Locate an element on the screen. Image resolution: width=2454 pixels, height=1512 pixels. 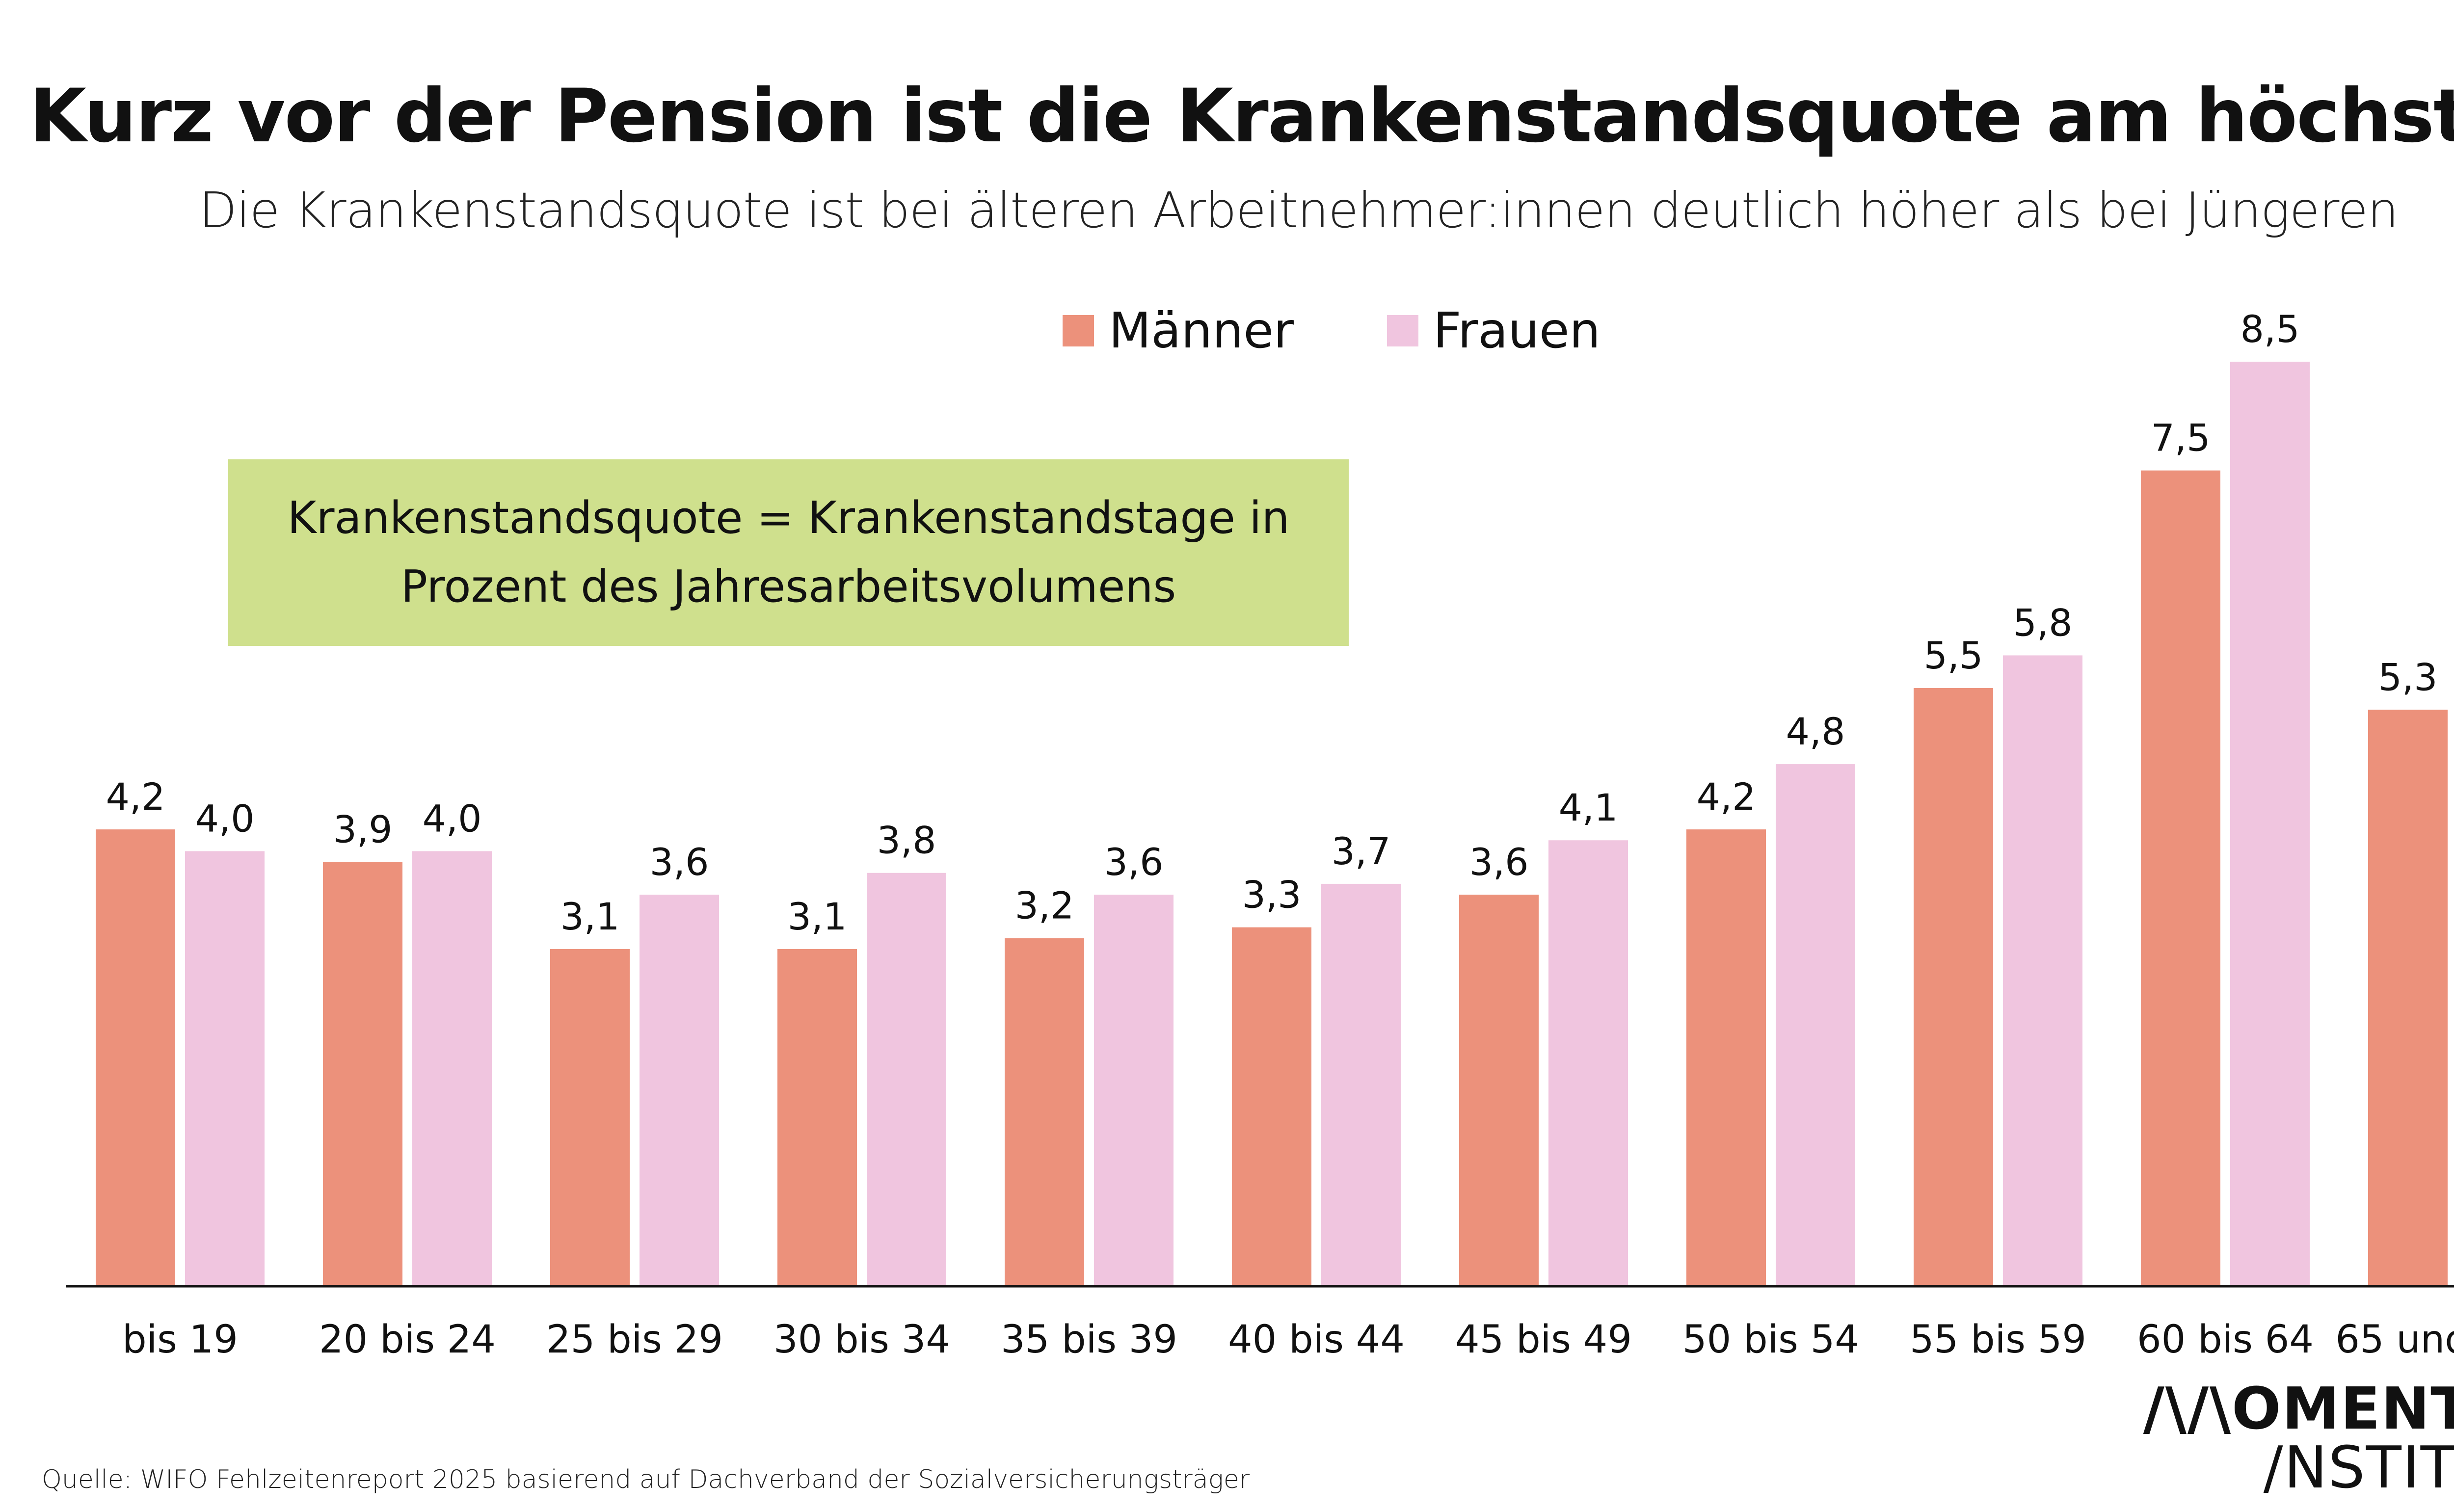
value-label-frauen-5: 3,7 is located at coordinates (1361, 851).